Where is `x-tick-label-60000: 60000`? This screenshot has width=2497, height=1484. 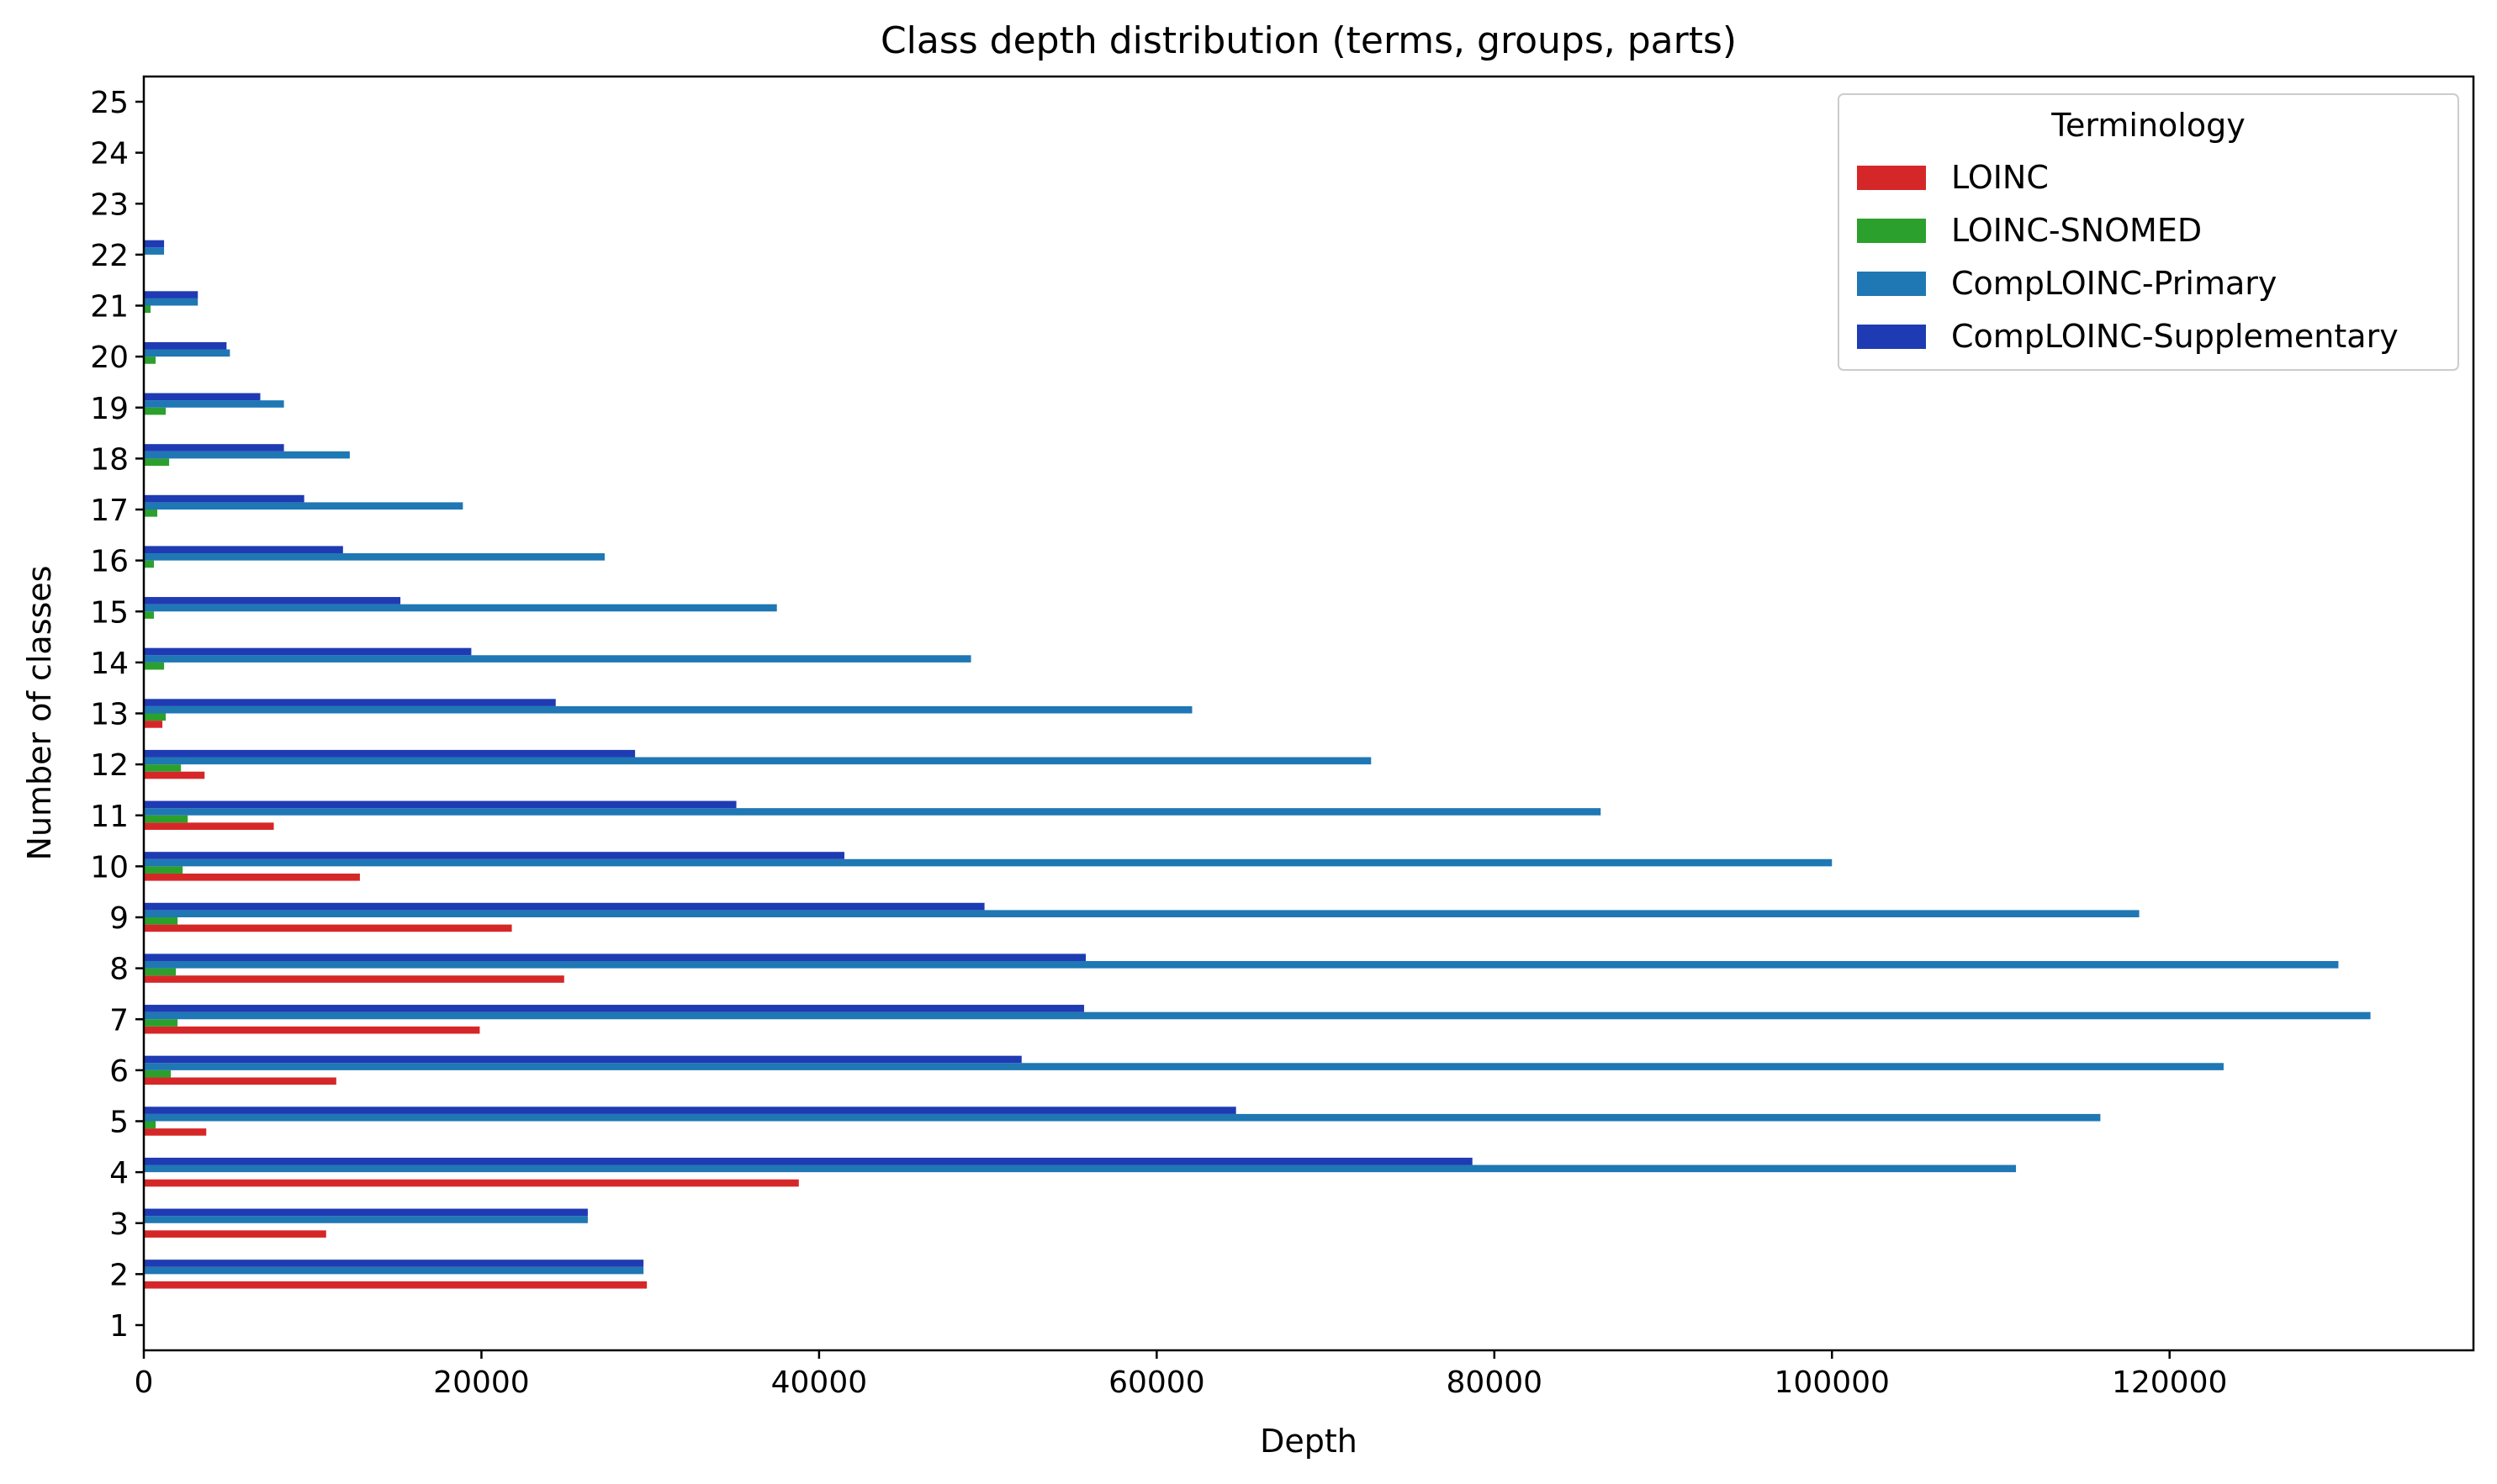 x-tick-label-60000: 60000 is located at coordinates (1156, 1382).